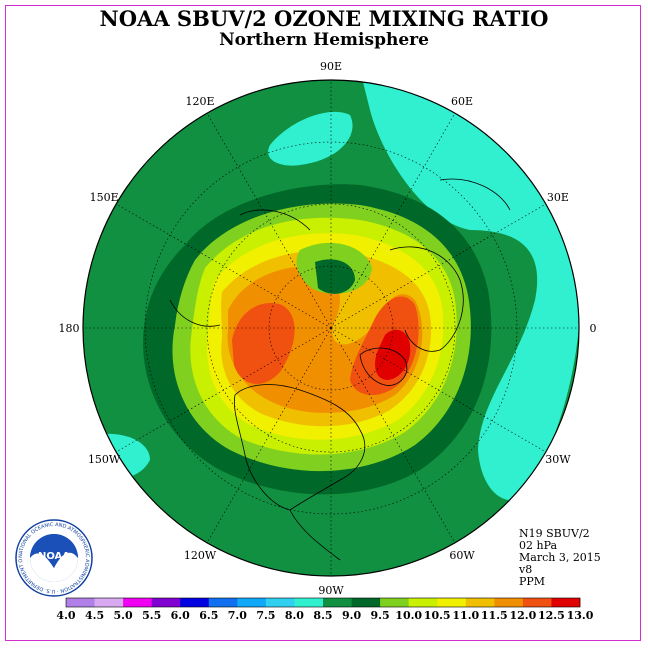  I want to click on field-11-5-west, so click(263, 343).